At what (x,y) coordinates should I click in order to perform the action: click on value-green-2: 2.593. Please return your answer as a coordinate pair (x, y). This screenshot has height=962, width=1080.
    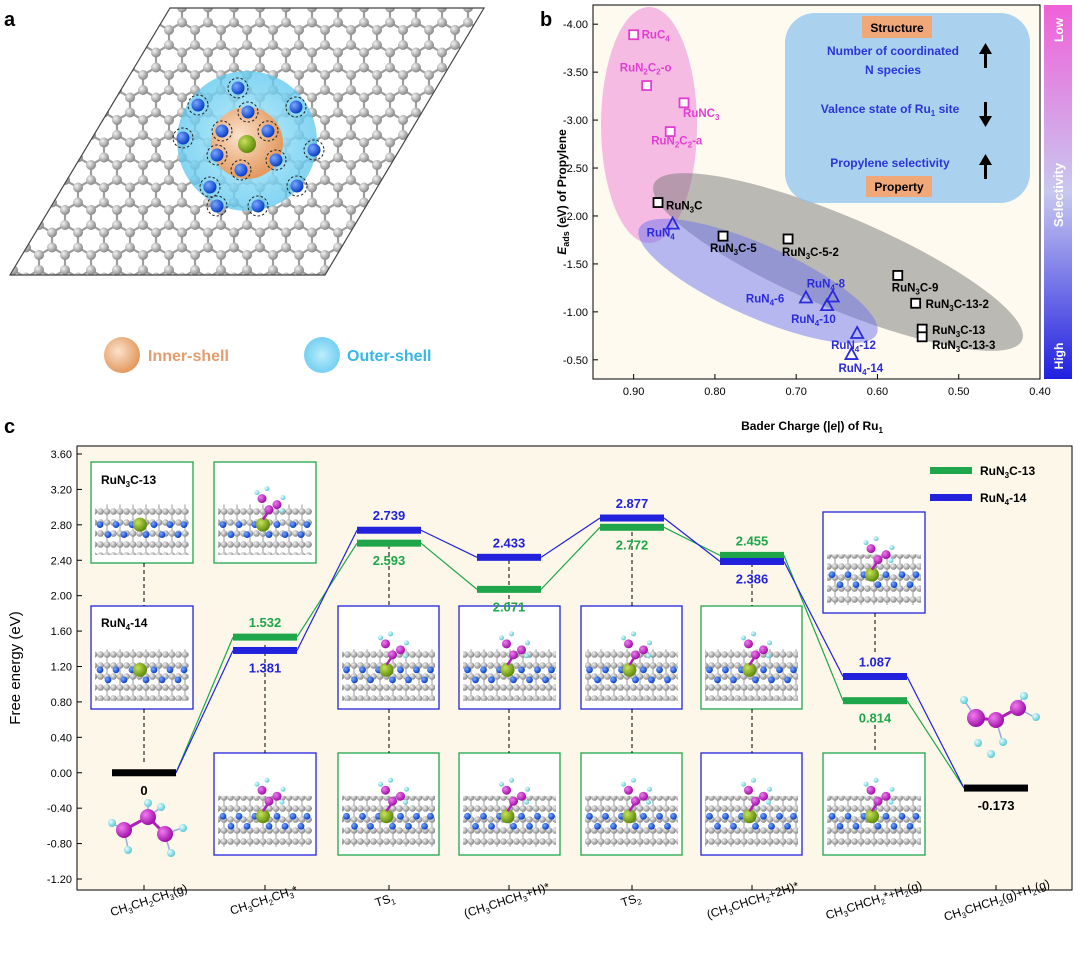
    Looking at the image, I should click on (389, 560).